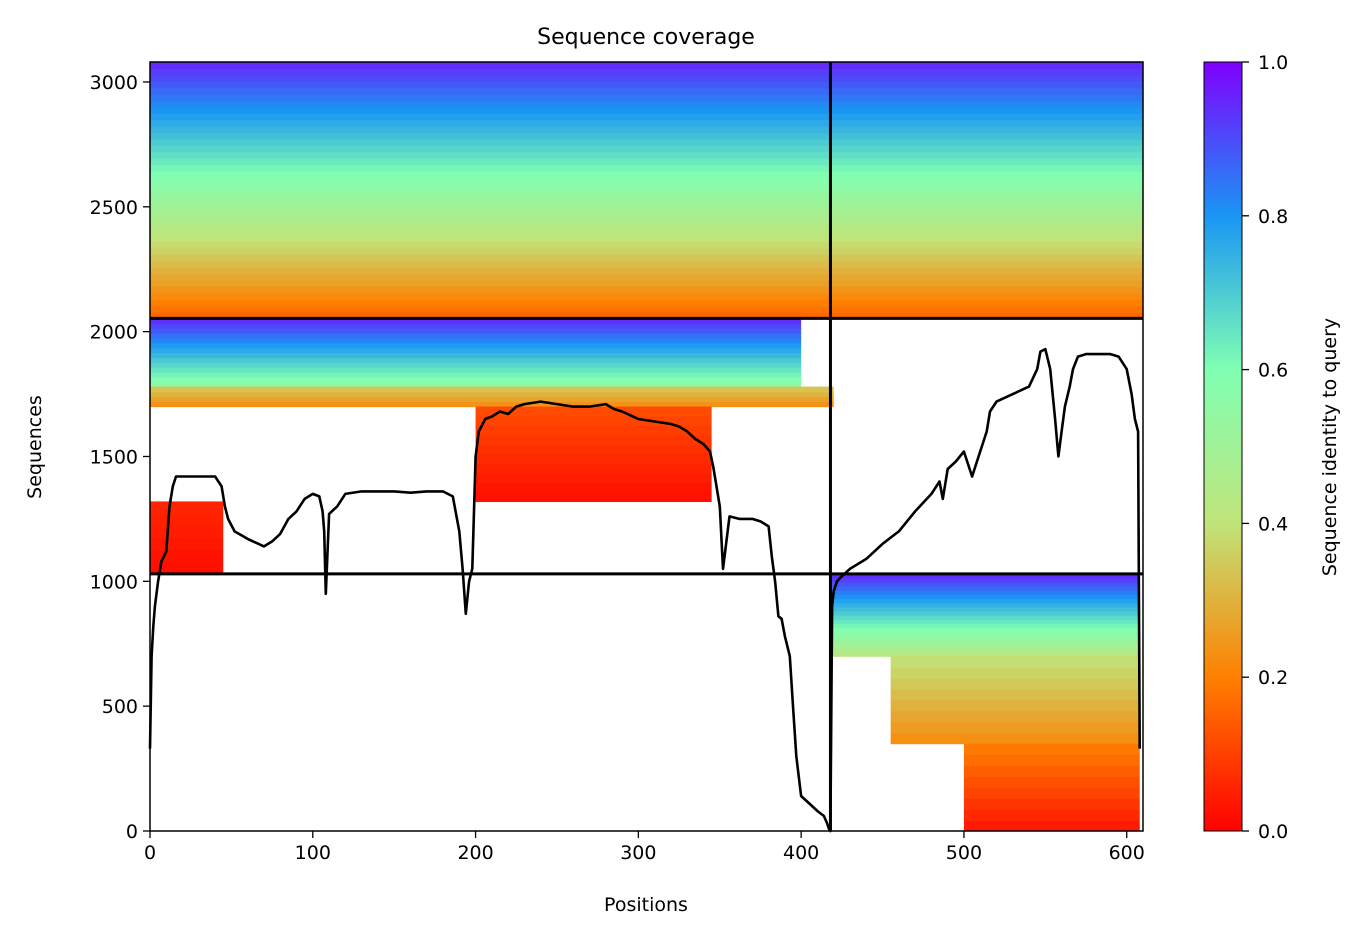 This screenshot has width=1364, height=943. I want to click on colorbar-label: Sequence identity to query, so click(1330, 447).